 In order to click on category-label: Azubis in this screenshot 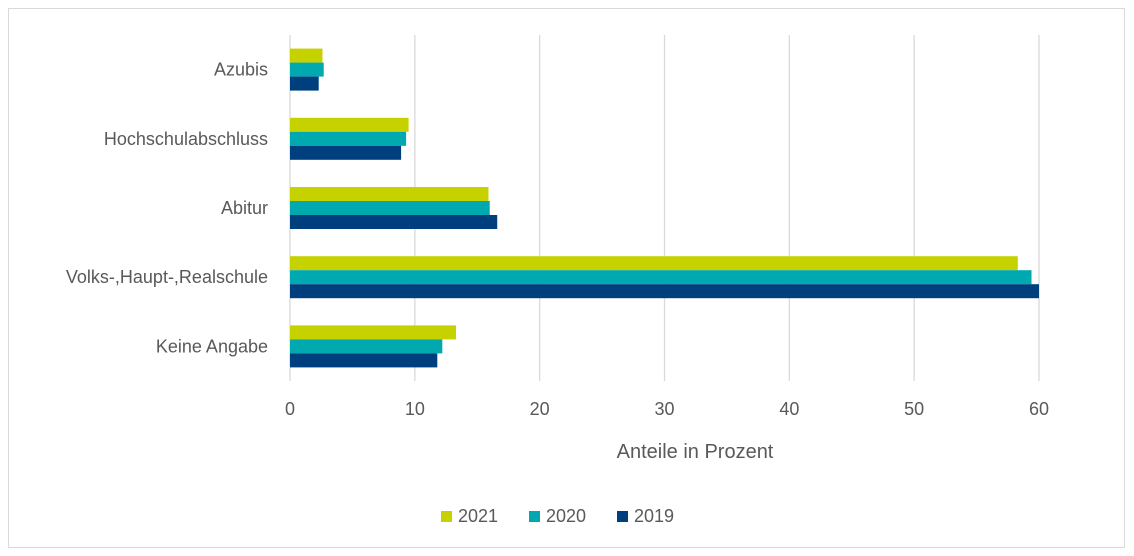, I will do `click(241, 70)`.